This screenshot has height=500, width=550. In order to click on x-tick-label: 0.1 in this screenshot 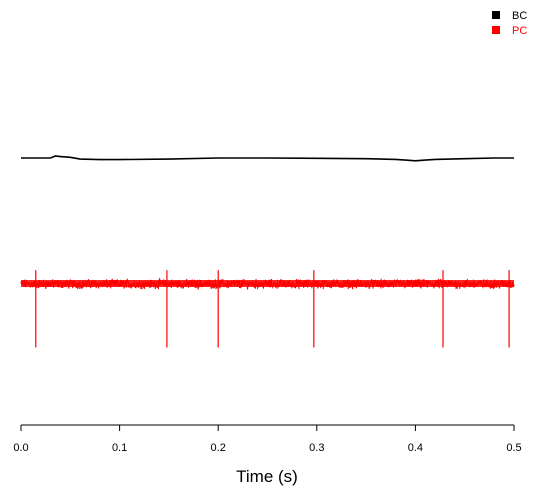, I will do `click(119, 448)`.